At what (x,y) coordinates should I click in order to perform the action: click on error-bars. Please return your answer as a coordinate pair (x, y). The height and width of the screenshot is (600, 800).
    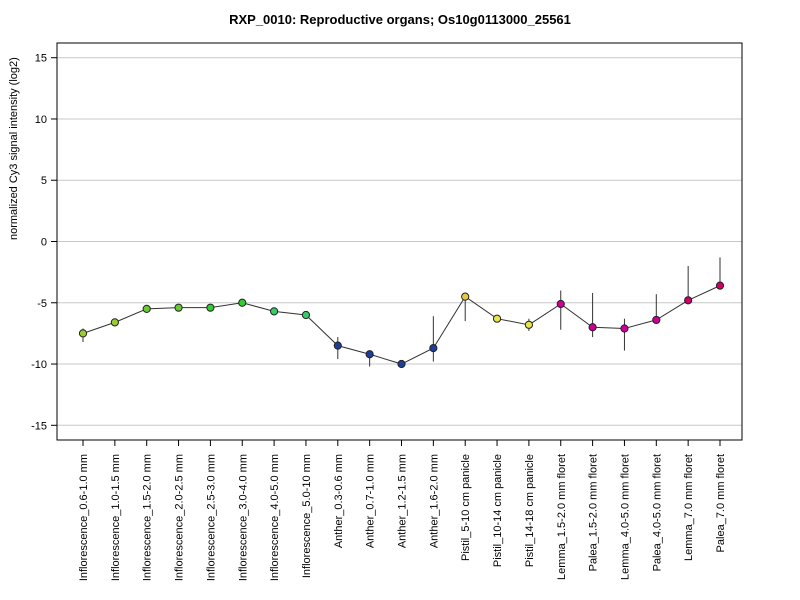
    Looking at the image, I should click on (401, 312).